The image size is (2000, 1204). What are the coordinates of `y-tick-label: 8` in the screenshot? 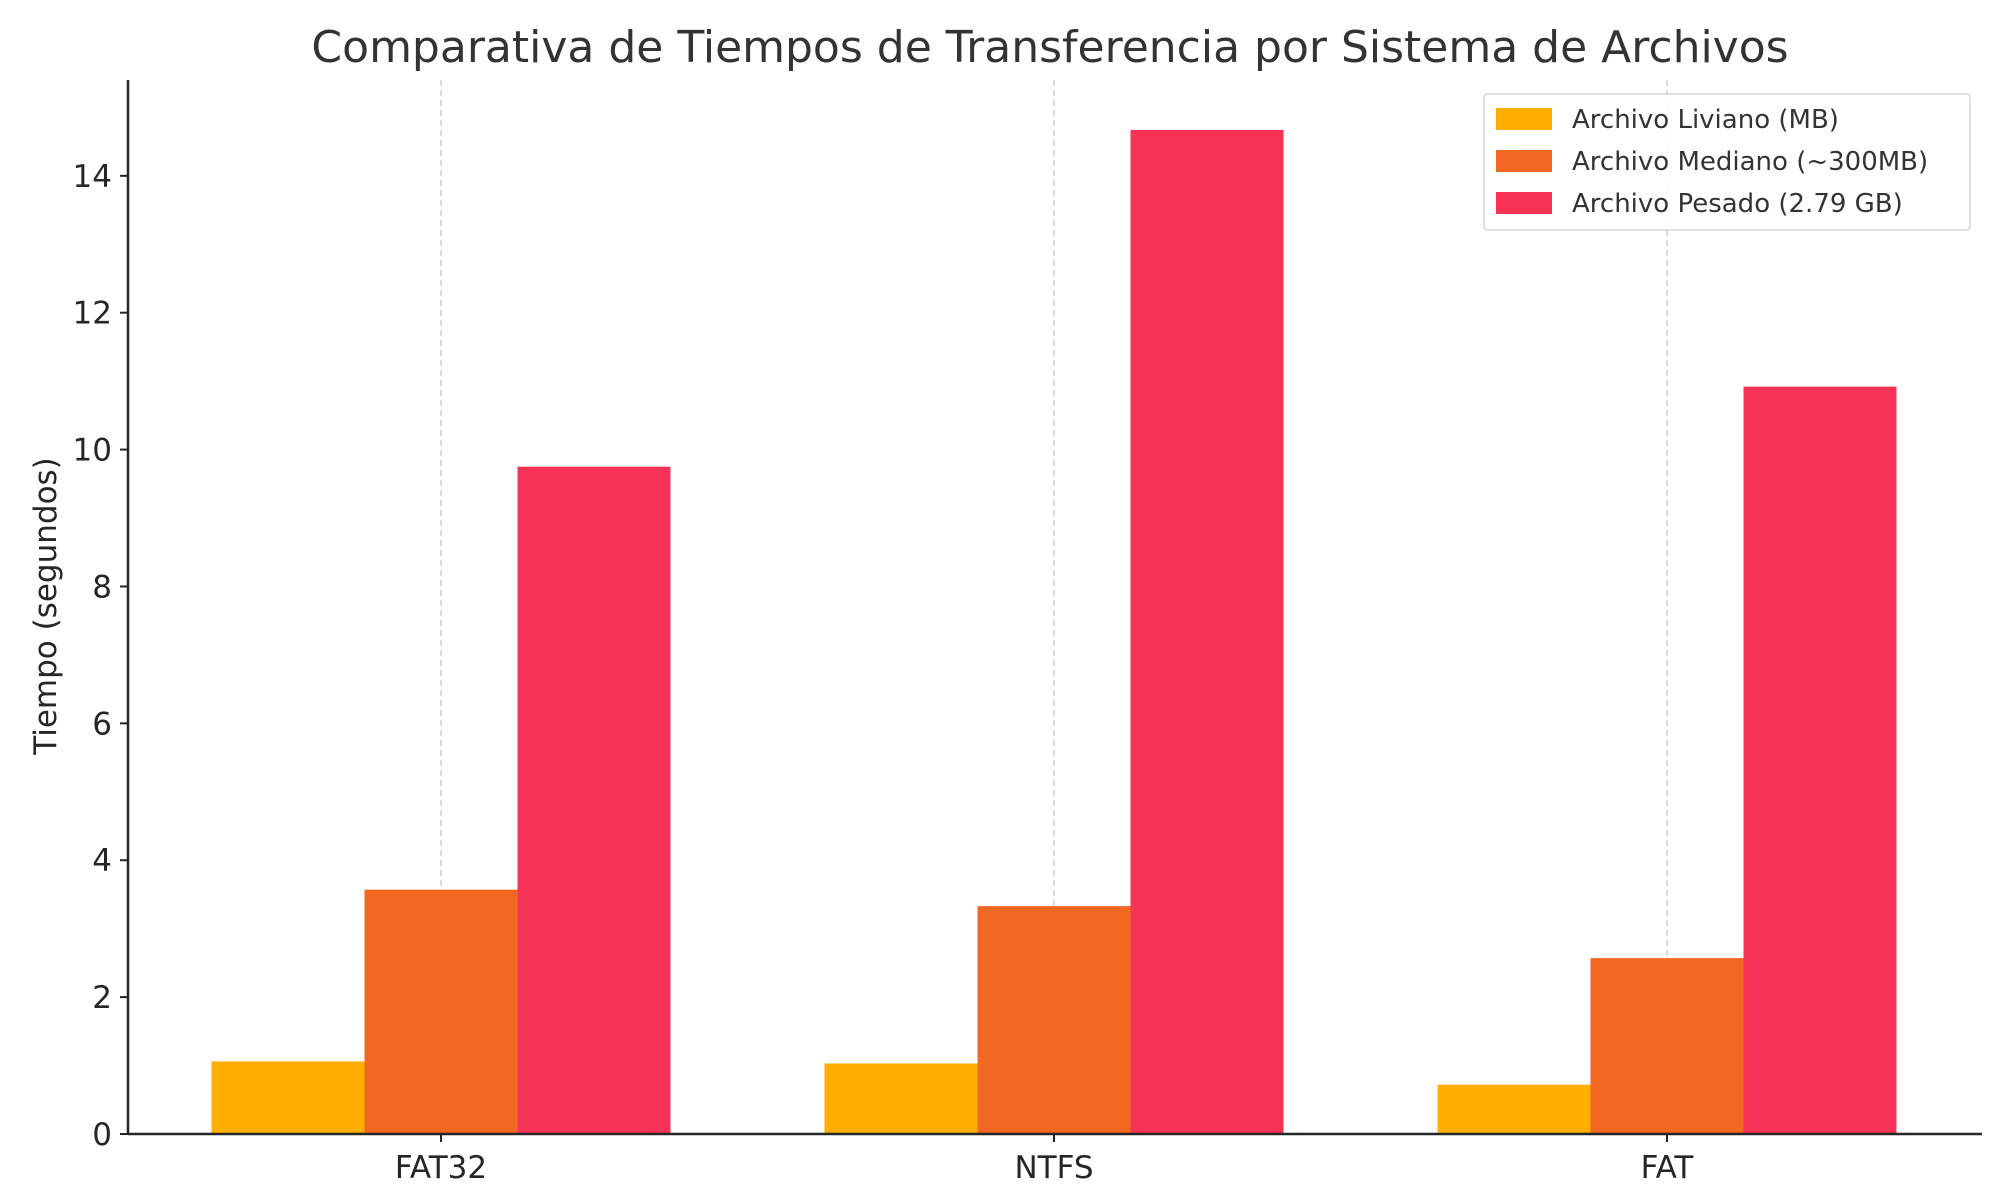 It's located at (102, 587).